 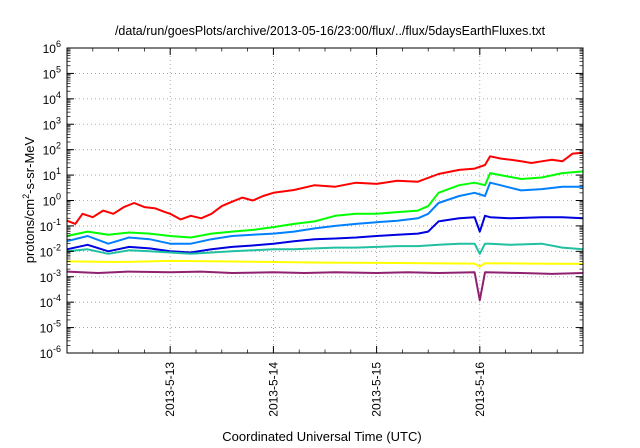 What do you see at coordinates (273, 389) in the screenshot?
I see `x-tick-label: 2013-5-14` at bounding box center [273, 389].